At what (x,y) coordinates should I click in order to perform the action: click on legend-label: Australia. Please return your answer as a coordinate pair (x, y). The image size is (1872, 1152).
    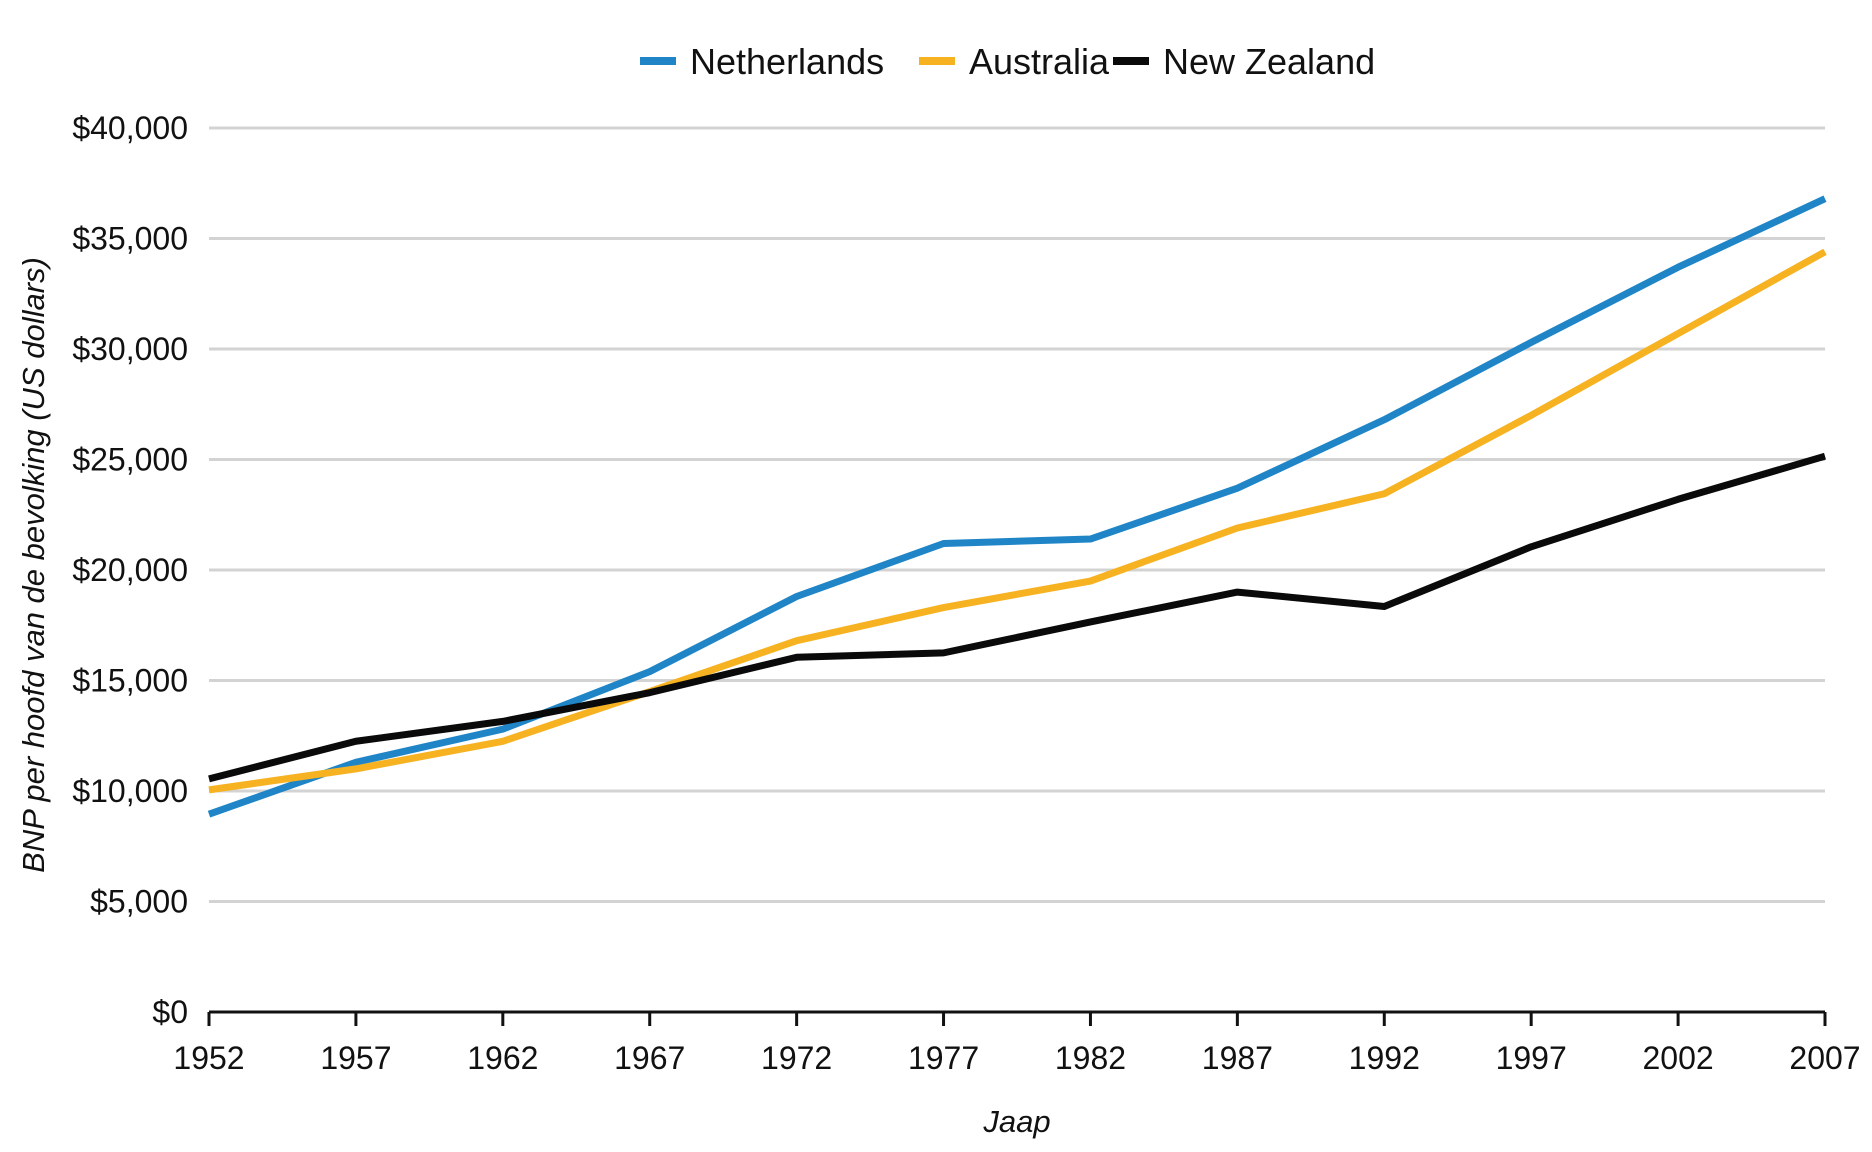
    Looking at the image, I should click on (1039, 61).